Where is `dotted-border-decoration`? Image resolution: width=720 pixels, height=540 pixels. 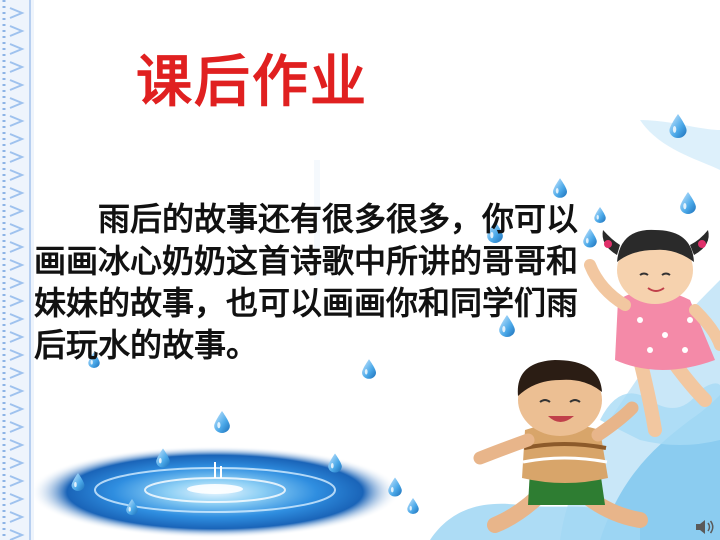 dotted-border-decoration is located at coordinates (17, 270).